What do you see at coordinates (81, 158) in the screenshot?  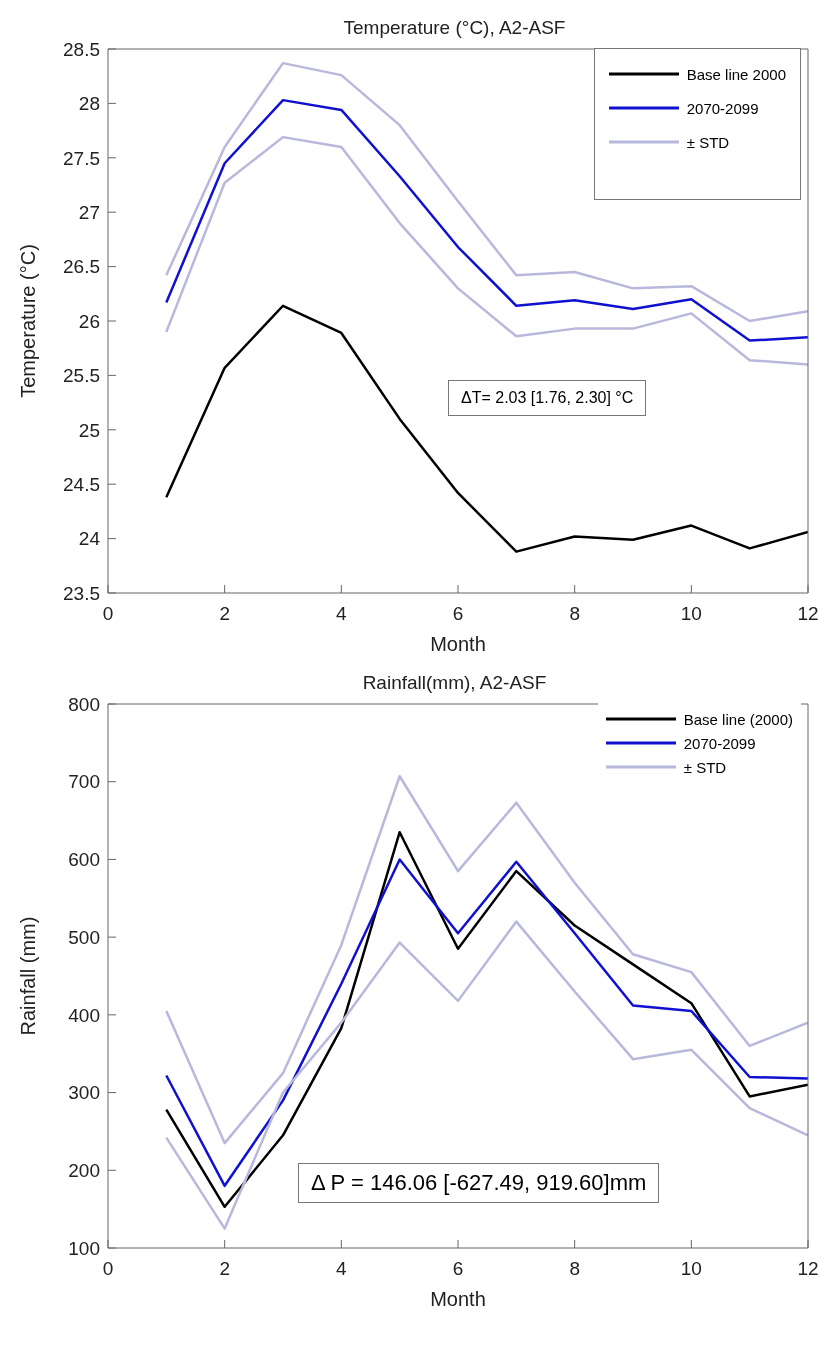 I see `y-tick-label: 27.5` at bounding box center [81, 158].